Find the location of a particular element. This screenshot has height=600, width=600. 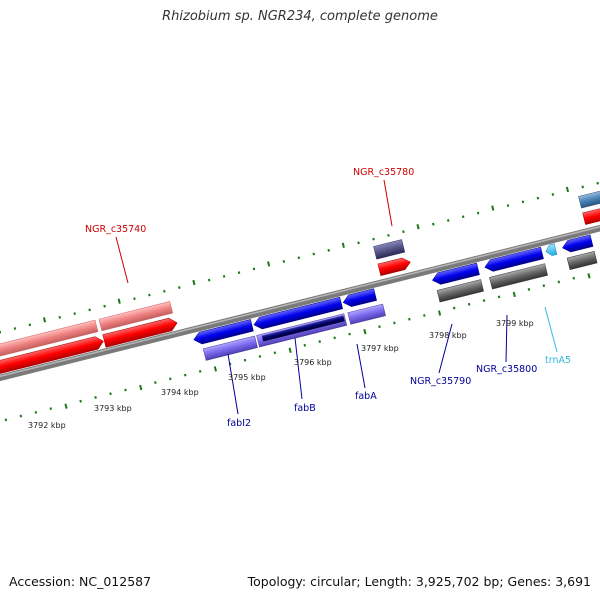

tick-label-3797: 3797 kbp is located at coordinates (380, 348).